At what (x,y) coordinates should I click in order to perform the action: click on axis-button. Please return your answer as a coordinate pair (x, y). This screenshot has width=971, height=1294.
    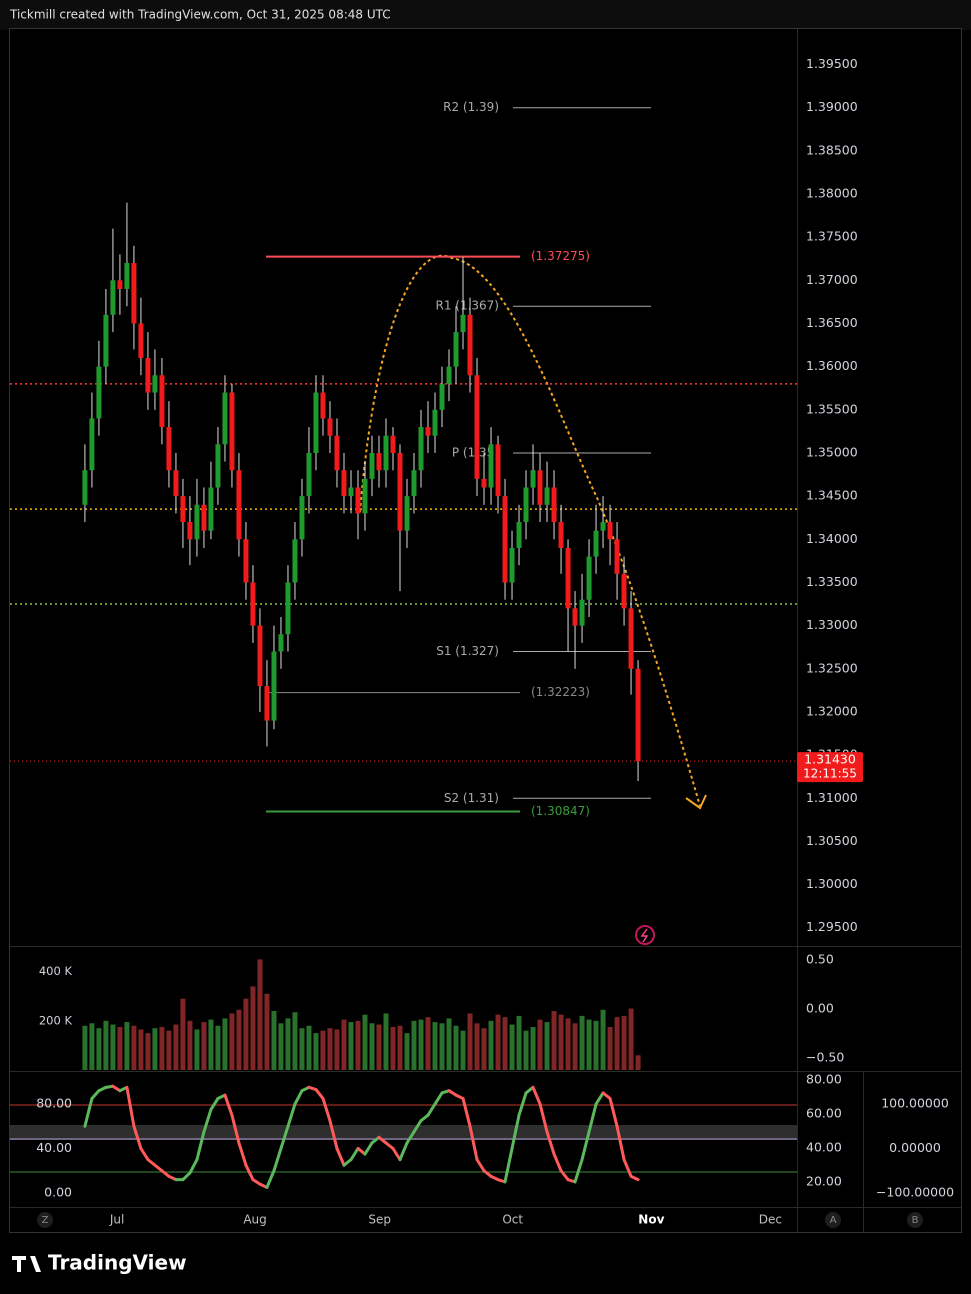
    Looking at the image, I should click on (915, 1220).